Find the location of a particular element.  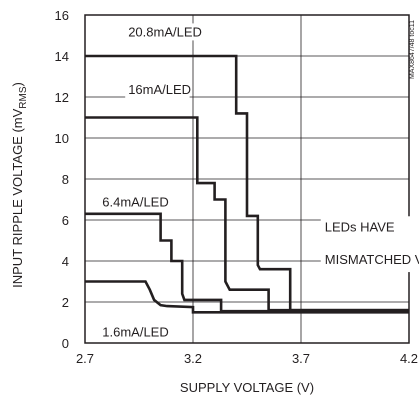

y-tick-label-4: 8 is located at coordinates (65, 179).